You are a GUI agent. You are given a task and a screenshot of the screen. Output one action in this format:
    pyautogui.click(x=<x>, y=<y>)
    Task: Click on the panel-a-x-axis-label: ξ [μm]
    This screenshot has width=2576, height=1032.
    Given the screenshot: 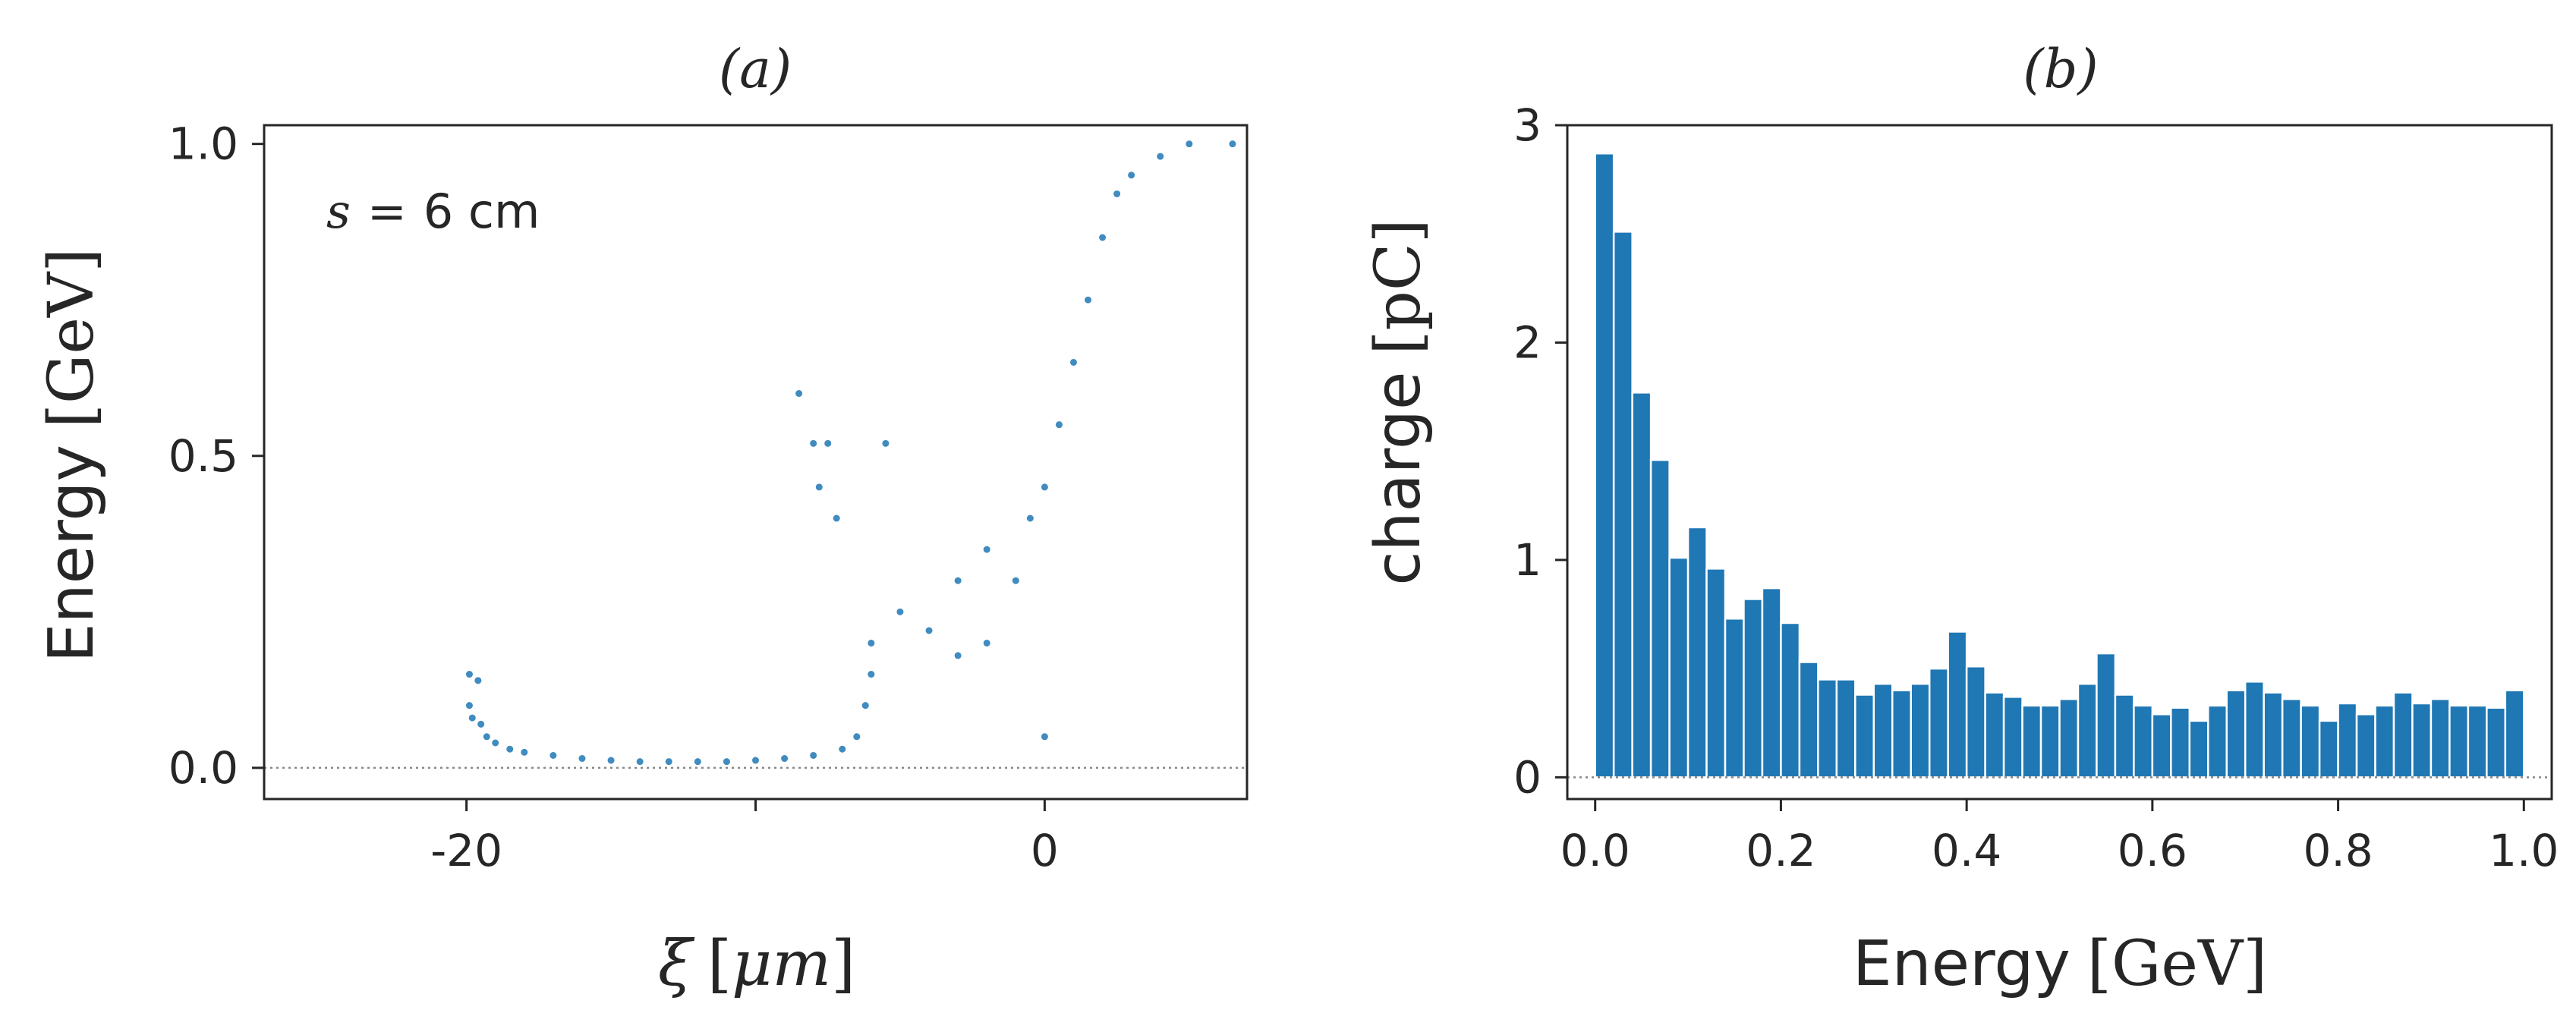 What is the action you would take?
    pyautogui.click(x=756, y=964)
    